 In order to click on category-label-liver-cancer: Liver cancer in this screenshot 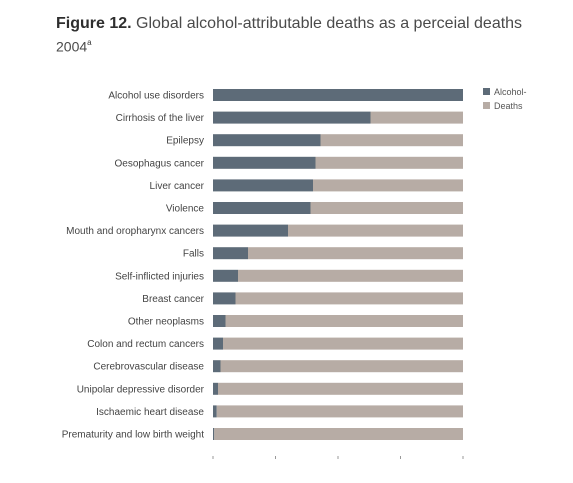, I will do `click(177, 186)`.